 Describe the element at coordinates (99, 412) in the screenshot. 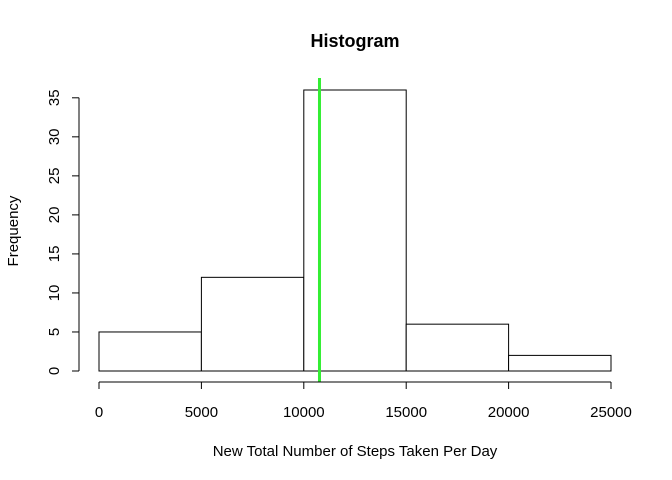

I see `x-tick-label-0: 0` at that location.